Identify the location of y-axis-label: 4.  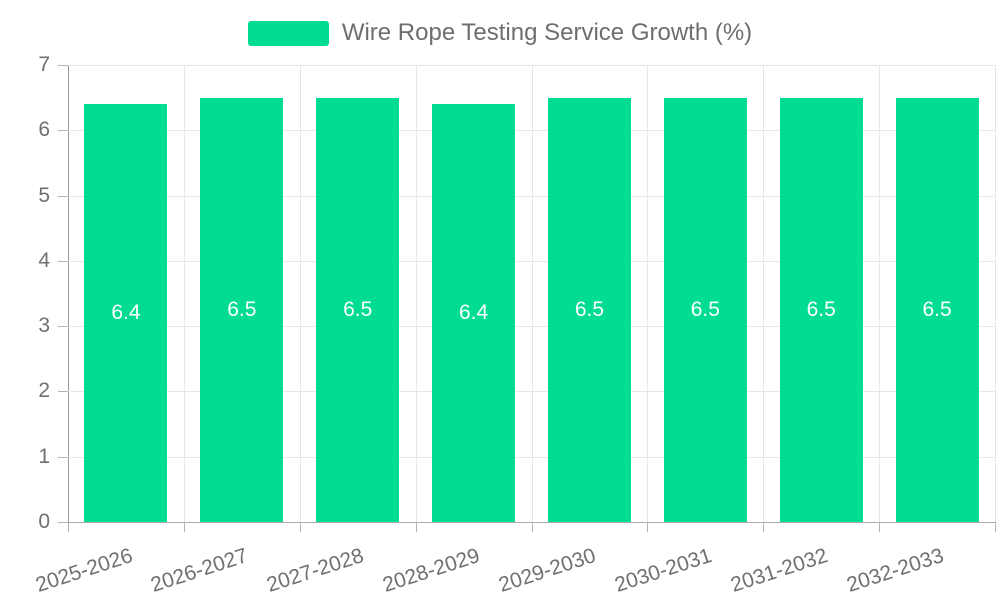
(44, 260).